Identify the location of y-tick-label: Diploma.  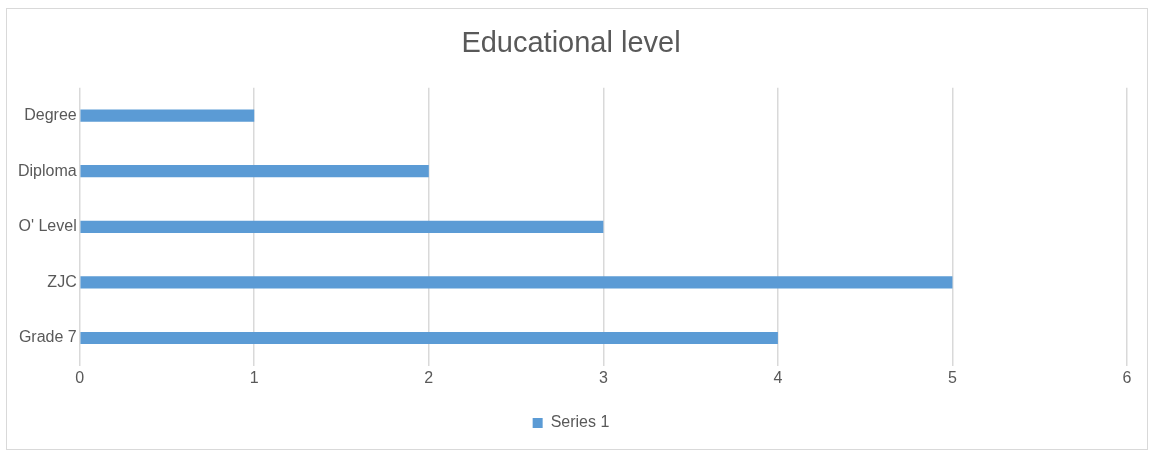
(47, 170).